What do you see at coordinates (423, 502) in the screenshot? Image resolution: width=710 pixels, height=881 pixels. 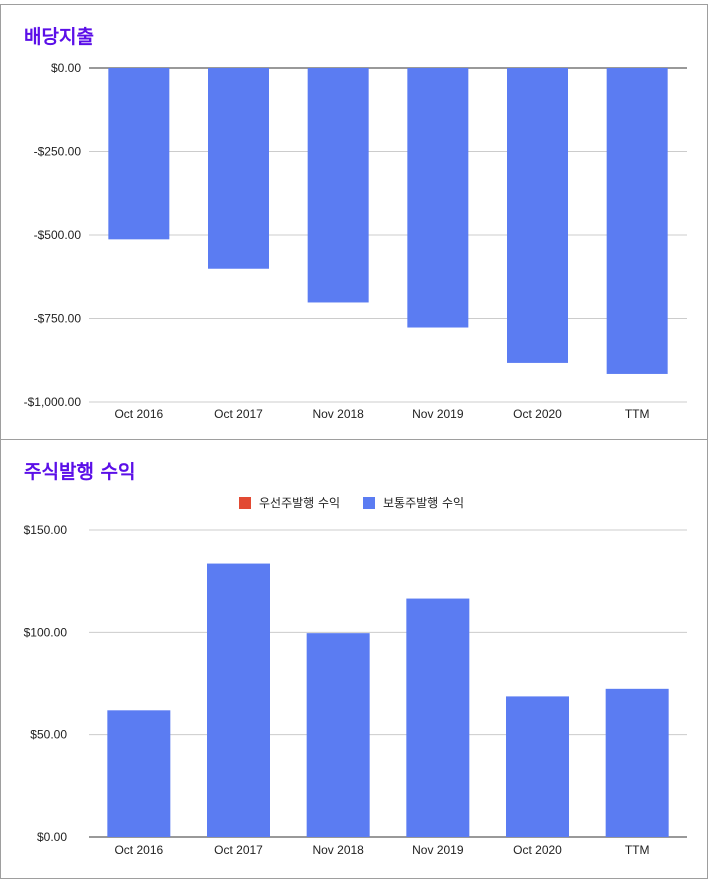 I see `legend-label: 보통주발행 수익` at bounding box center [423, 502].